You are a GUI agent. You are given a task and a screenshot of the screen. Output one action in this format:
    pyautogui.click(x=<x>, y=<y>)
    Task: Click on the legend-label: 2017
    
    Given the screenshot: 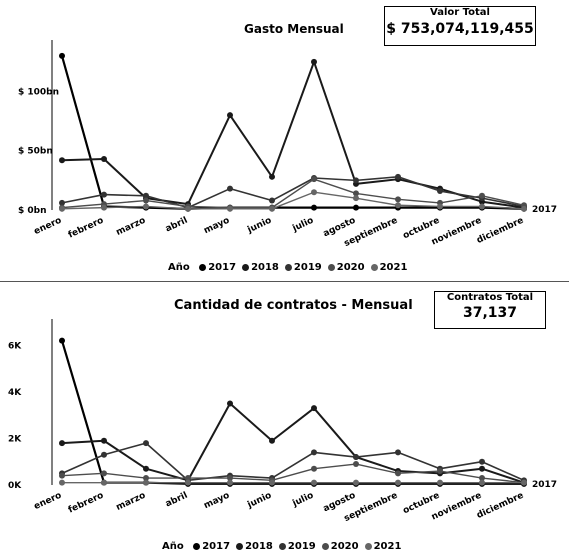 What is the action you would take?
    pyautogui.click(x=216, y=546)
    